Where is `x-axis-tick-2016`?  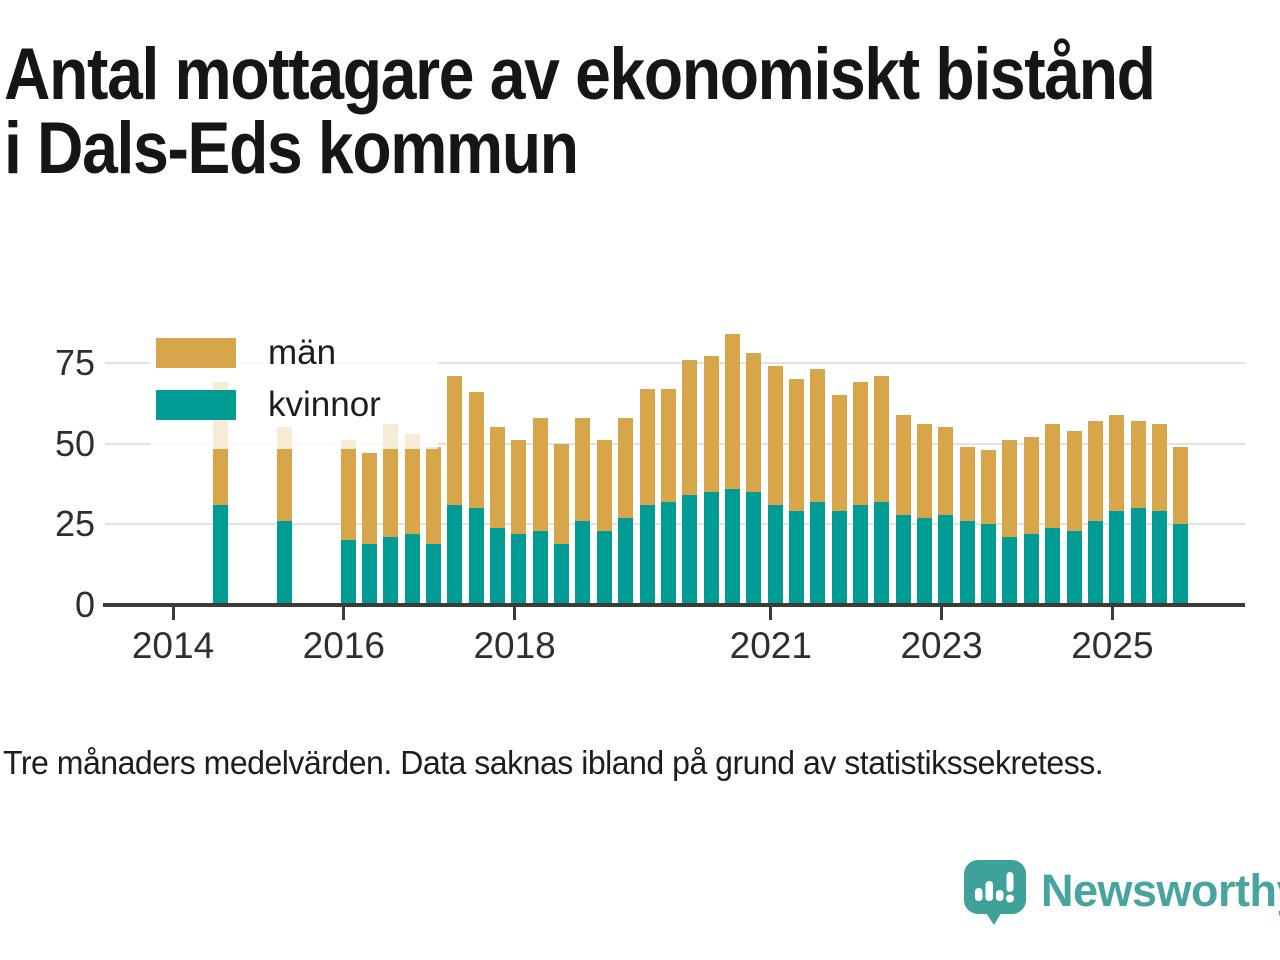 x-axis-tick-2016 is located at coordinates (344, 613).